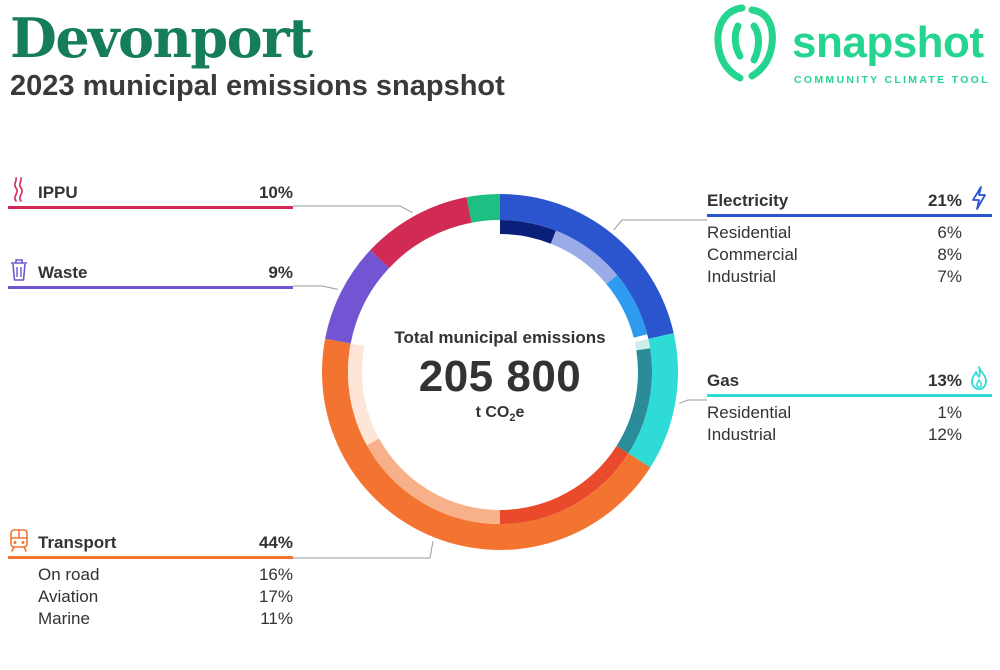  I want to click on category-name-gas: Gas, so click(723, 380).